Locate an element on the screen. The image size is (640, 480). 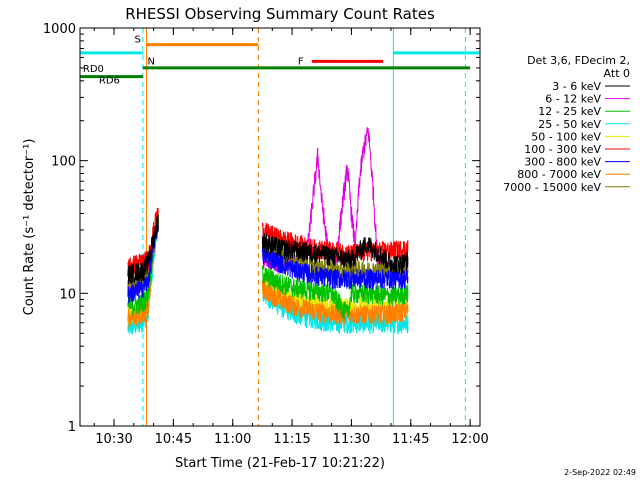
interval-label: F is located at coordinates (301, 61).